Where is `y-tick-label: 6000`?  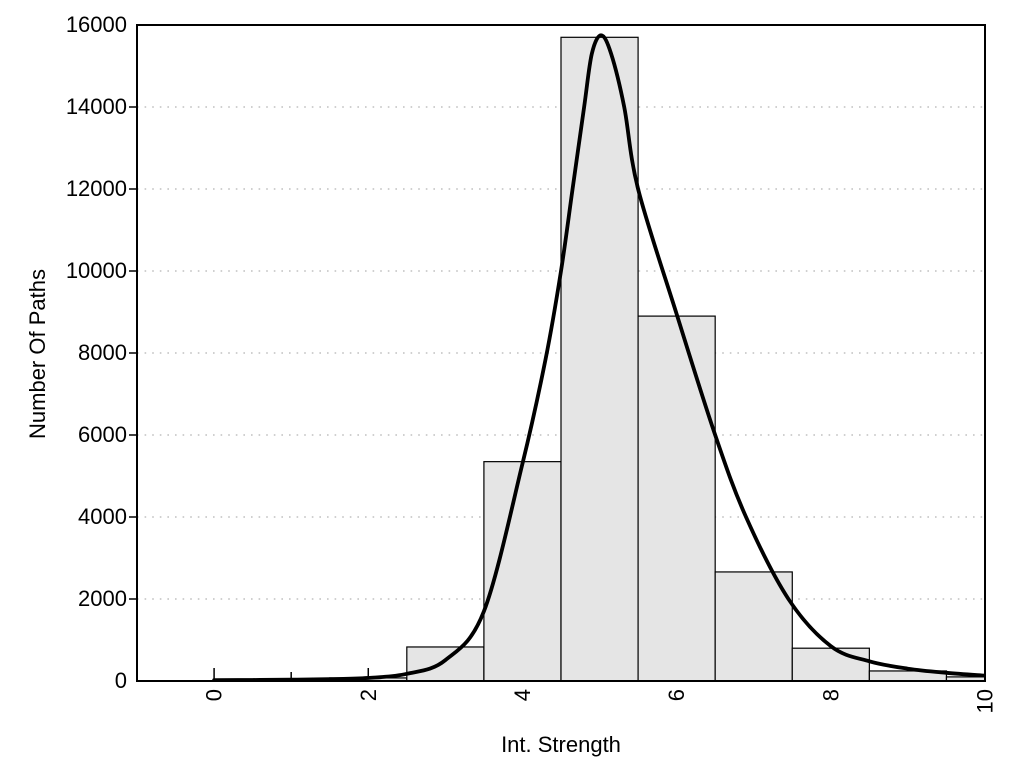 y-tick-label: 6000 is located at coordinates (102, 434).